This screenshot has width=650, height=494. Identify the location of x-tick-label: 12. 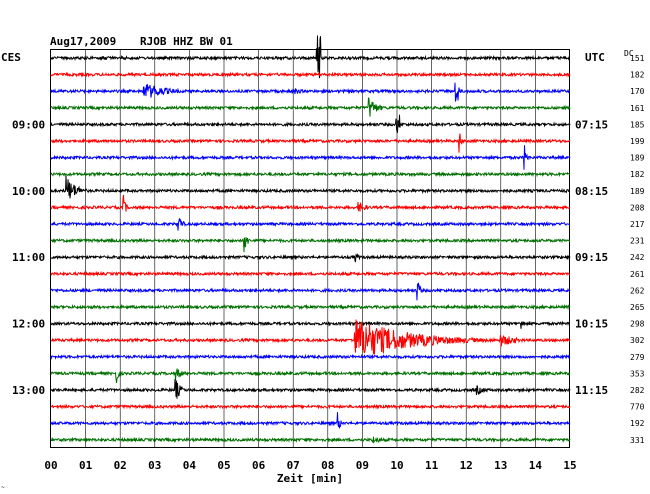
(466, 465).